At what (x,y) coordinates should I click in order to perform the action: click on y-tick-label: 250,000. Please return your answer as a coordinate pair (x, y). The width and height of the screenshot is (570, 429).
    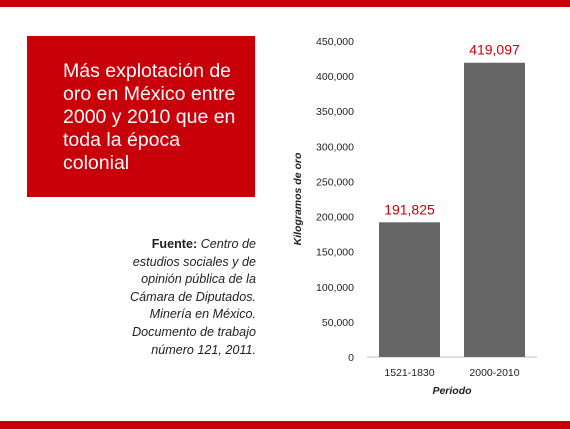
    Looking at the image, I should click on (335, 182).